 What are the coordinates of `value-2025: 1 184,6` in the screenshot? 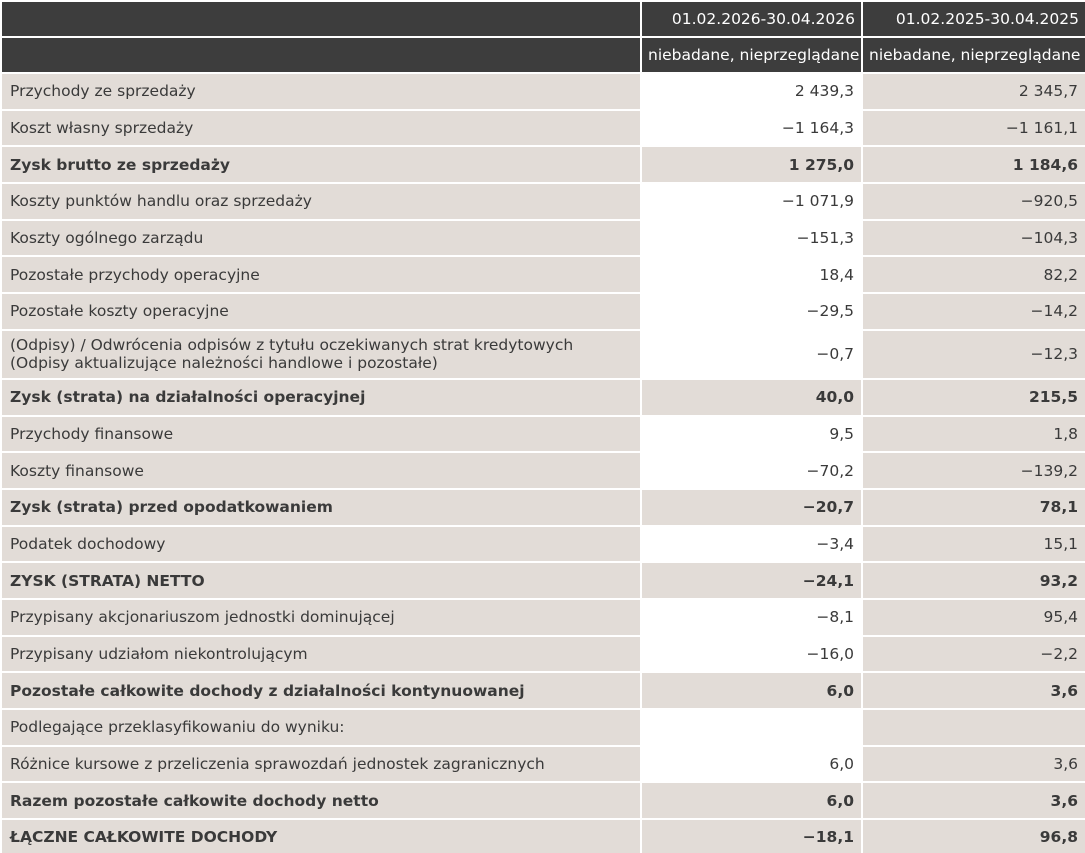 It's located at (973, 165).